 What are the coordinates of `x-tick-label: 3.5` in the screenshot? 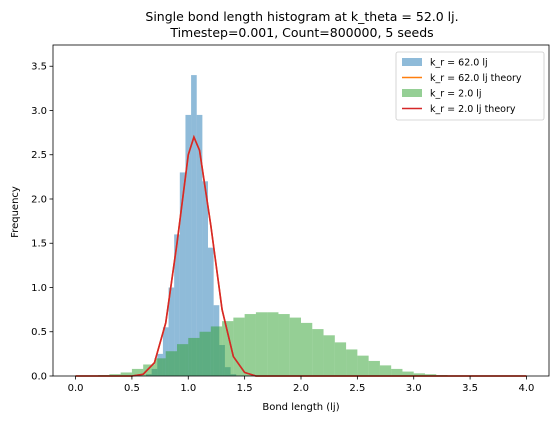 It's located at (470, 388).